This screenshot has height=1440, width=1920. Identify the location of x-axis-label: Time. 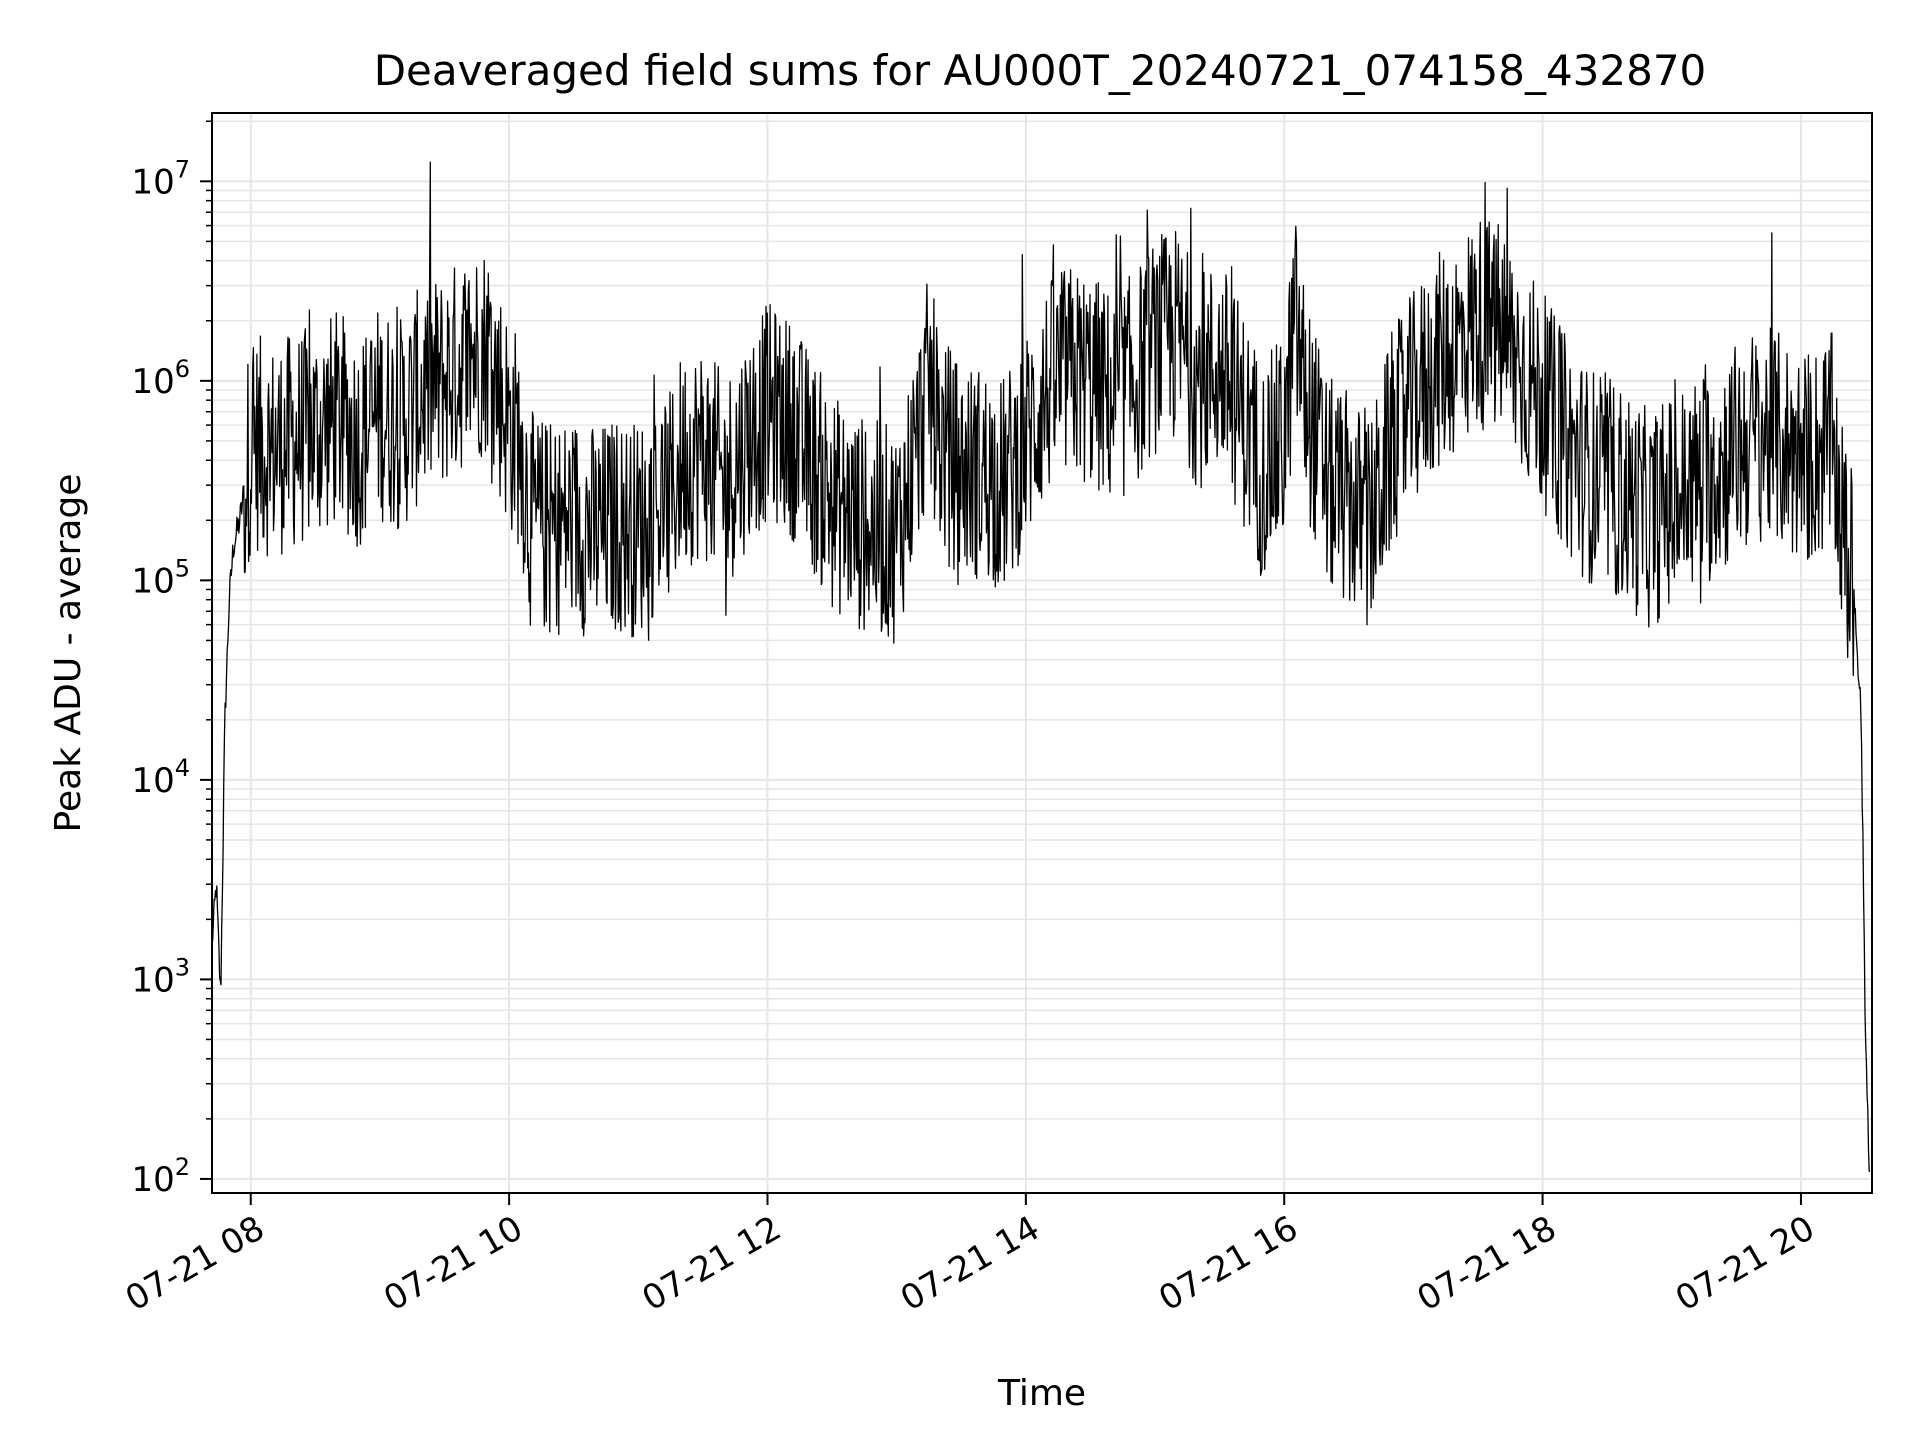
(1041, 1393).